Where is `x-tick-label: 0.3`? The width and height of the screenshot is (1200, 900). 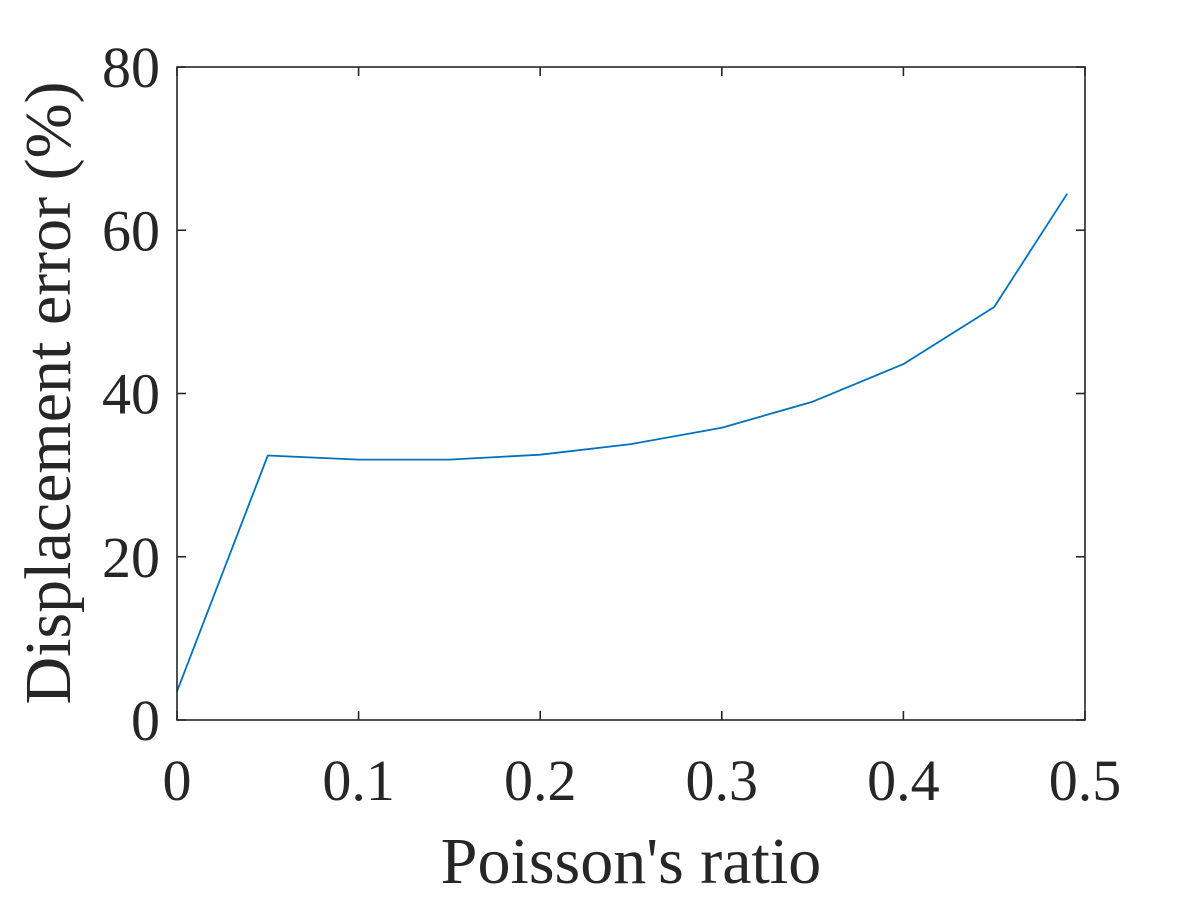
x-tick-label: 0.3 is located at coordinates (722, 780).